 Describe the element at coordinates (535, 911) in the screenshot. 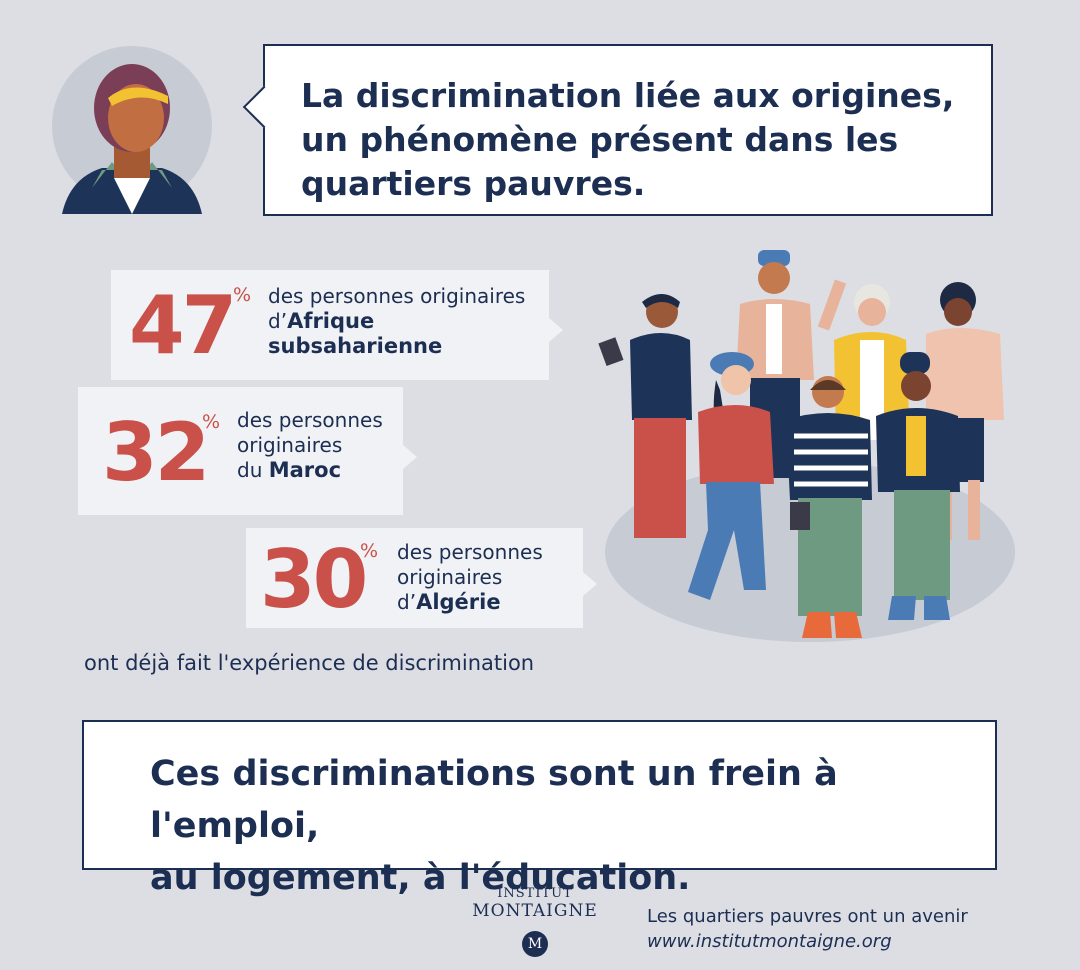

I see `logo-line: MONTAIGNE` at that location.